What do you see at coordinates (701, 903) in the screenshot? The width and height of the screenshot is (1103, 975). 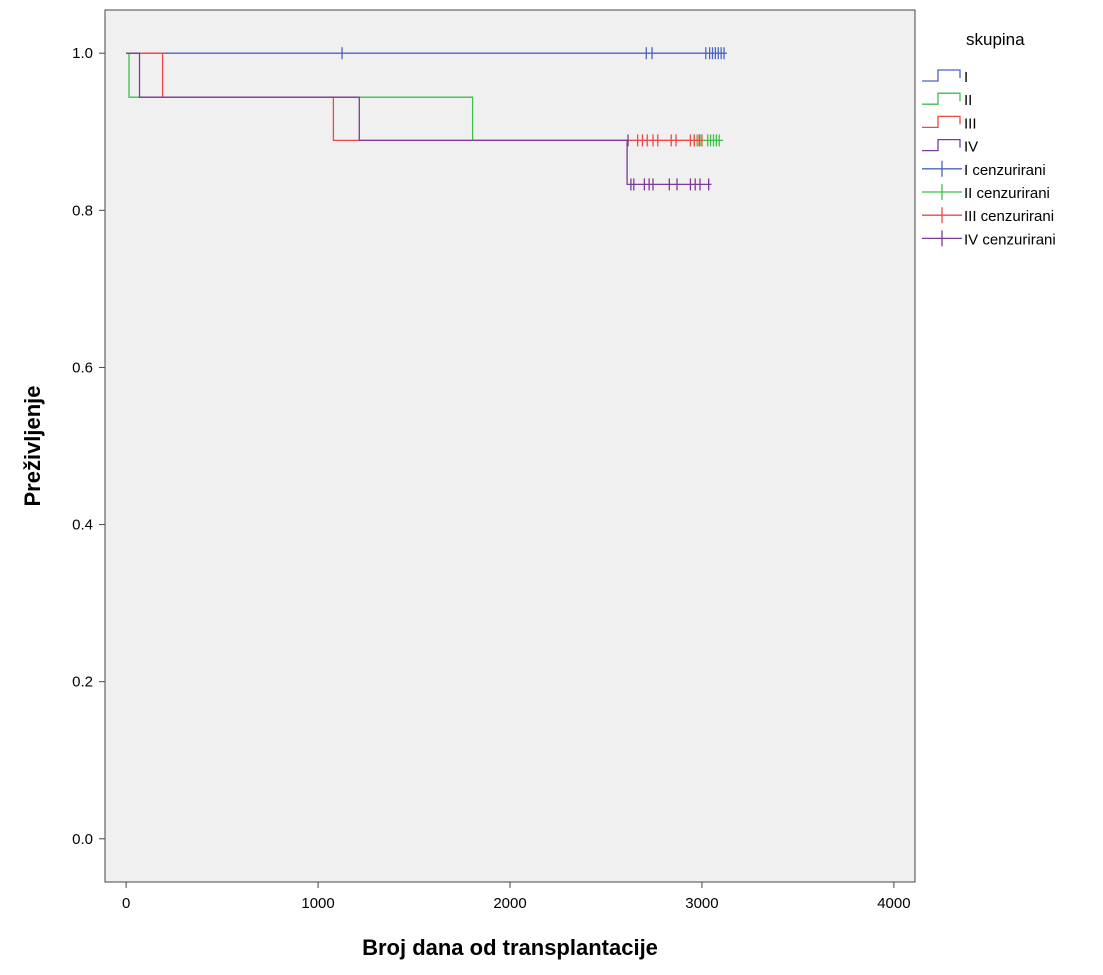 I see `x-tick-label: 3000` at bounding box center [701, 903].